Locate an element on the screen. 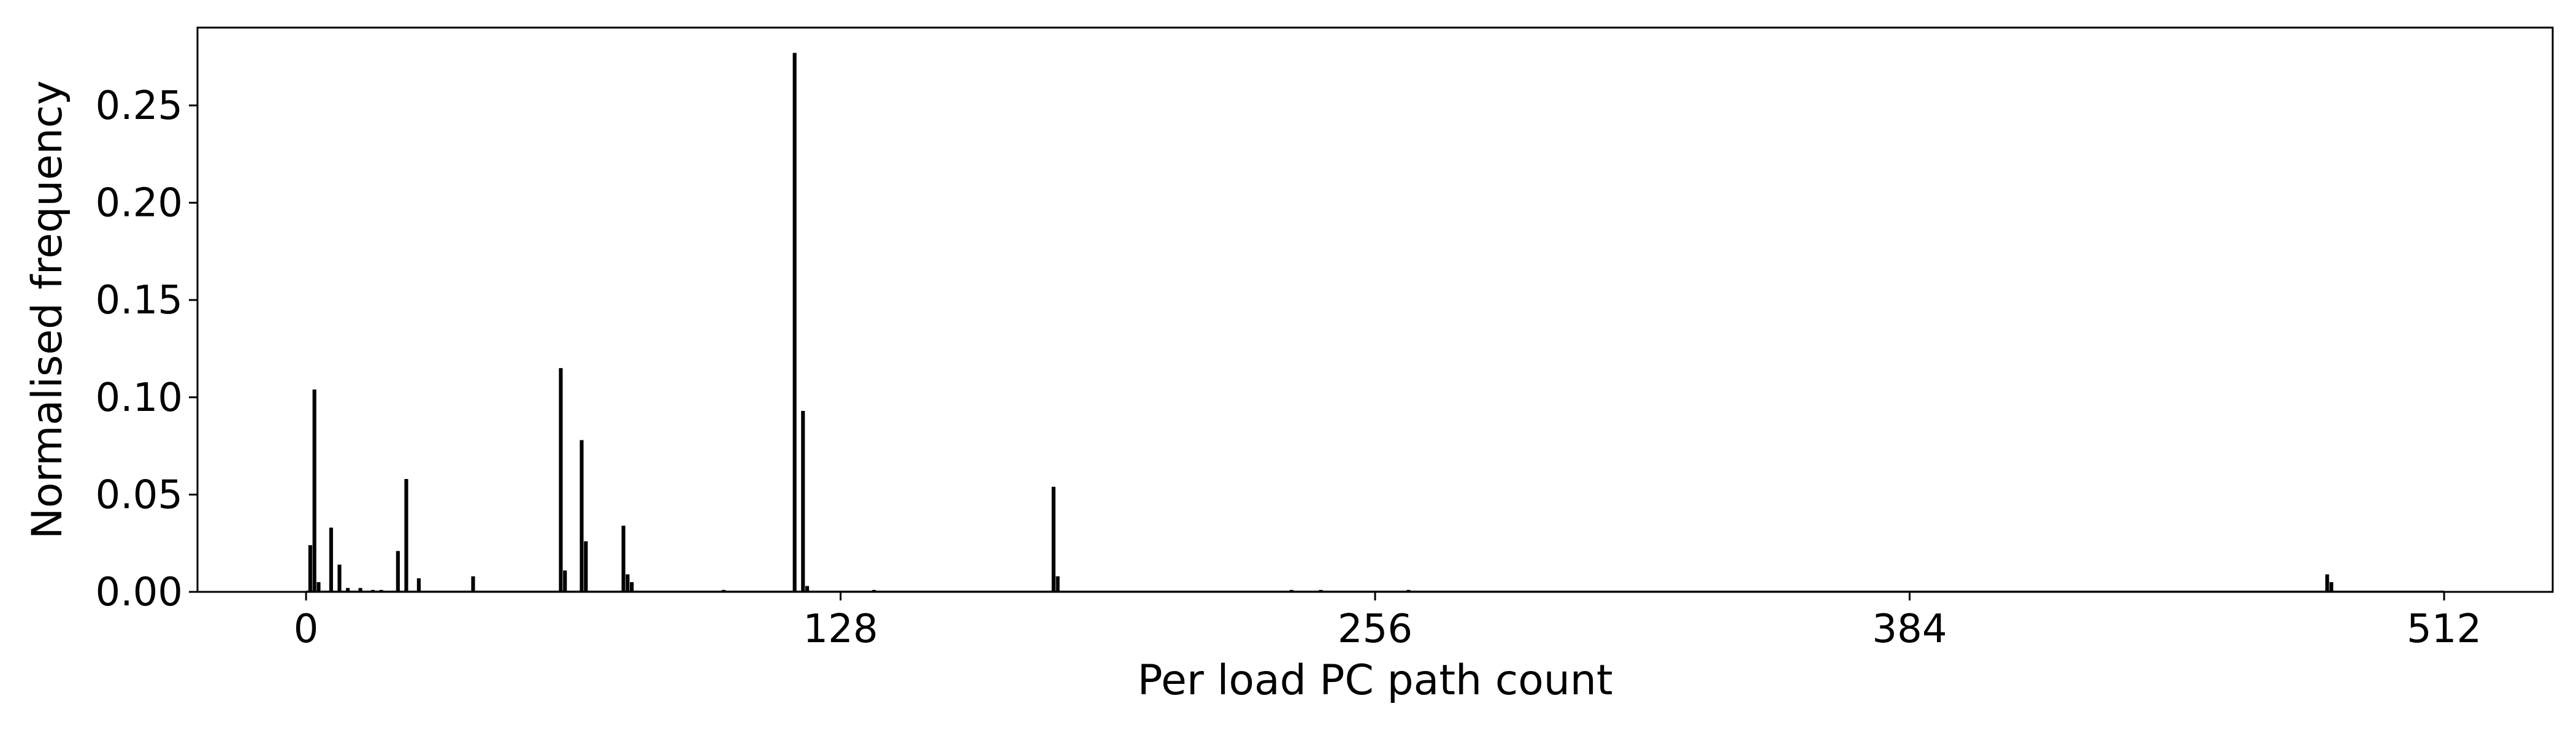 The width and height of the screenshot is (2576, 736). y-tick-label: 0.20 is located at coordinates (139, 203).